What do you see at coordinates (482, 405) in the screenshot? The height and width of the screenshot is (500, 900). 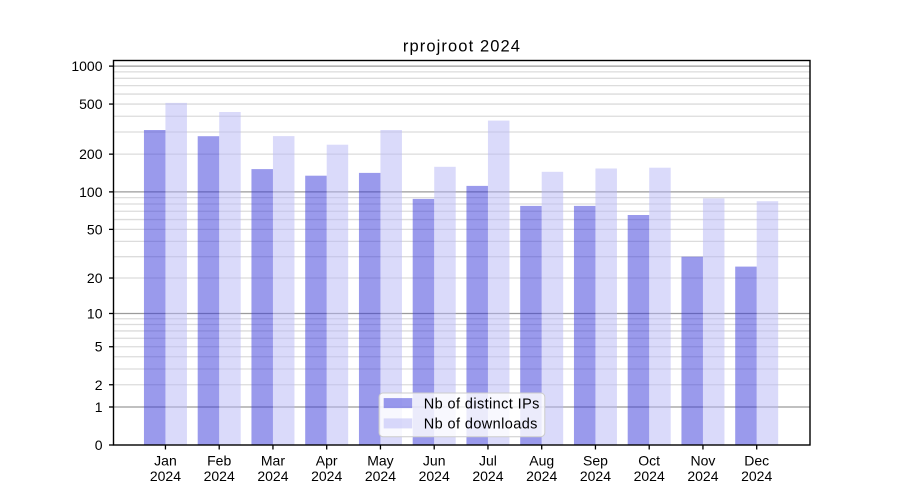 I see `svg-text: Nb of distinct IPs` at bounding box center [482, 405].